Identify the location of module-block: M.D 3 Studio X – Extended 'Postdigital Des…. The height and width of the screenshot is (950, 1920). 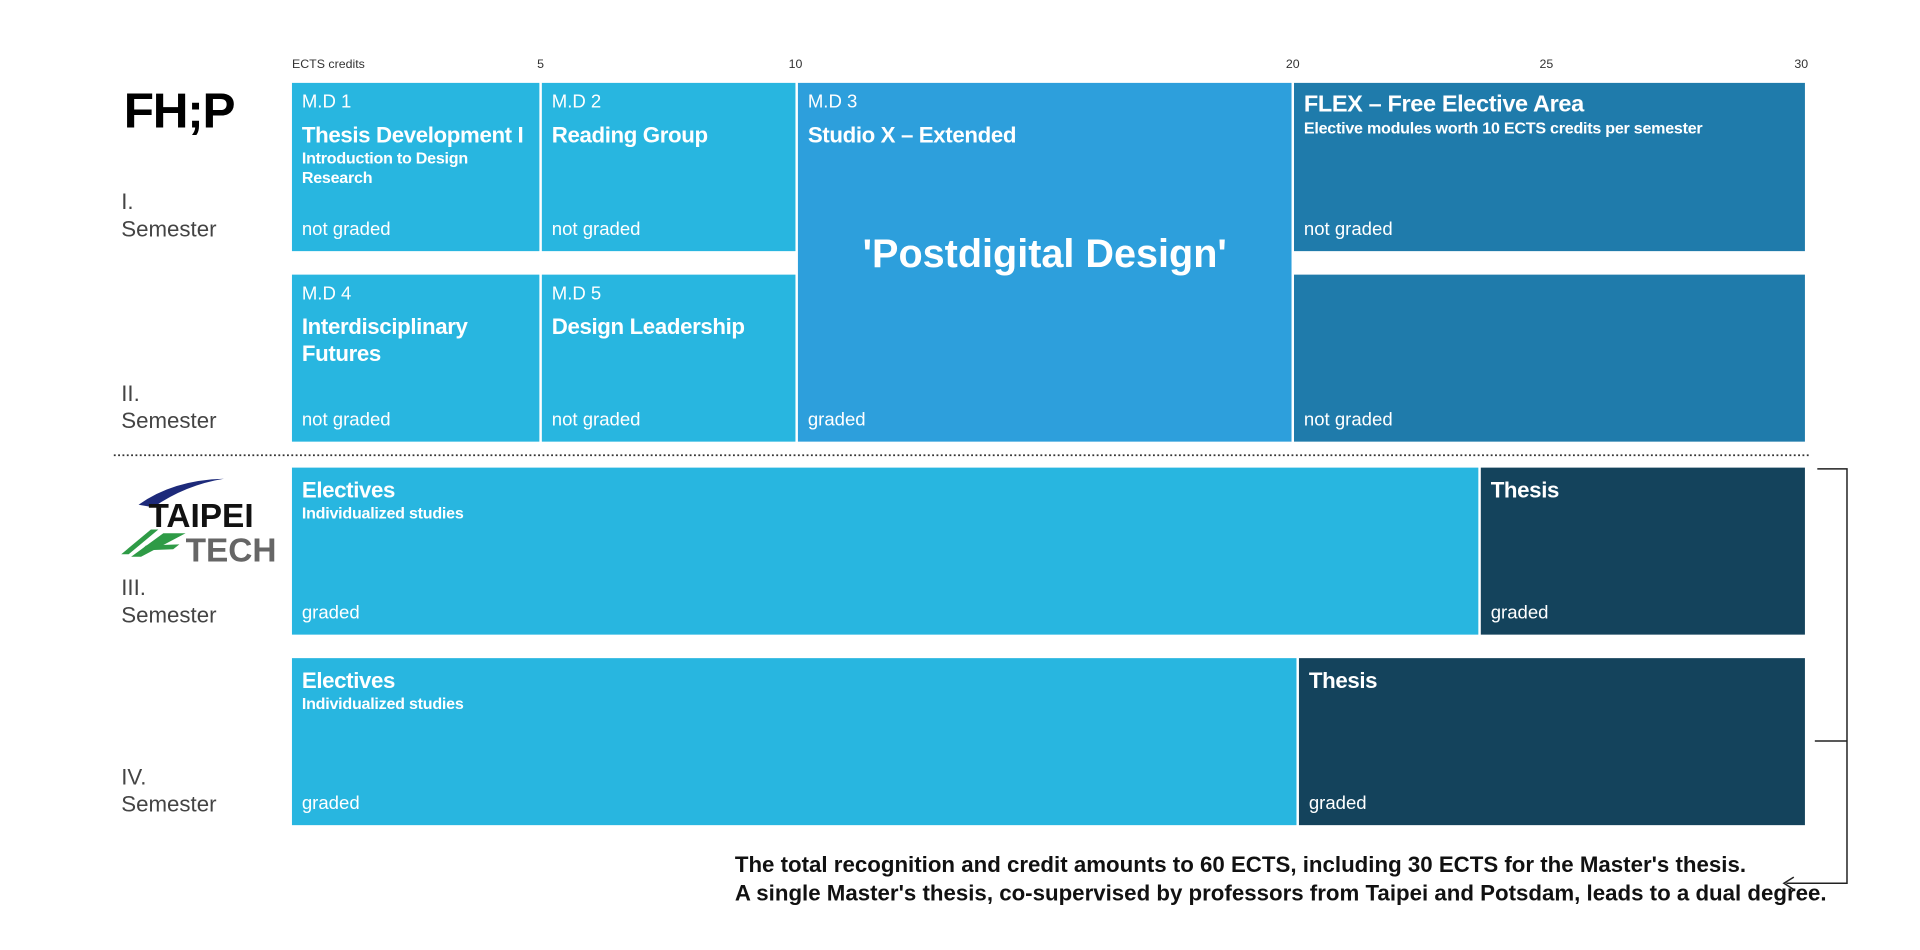
(1044, 262).